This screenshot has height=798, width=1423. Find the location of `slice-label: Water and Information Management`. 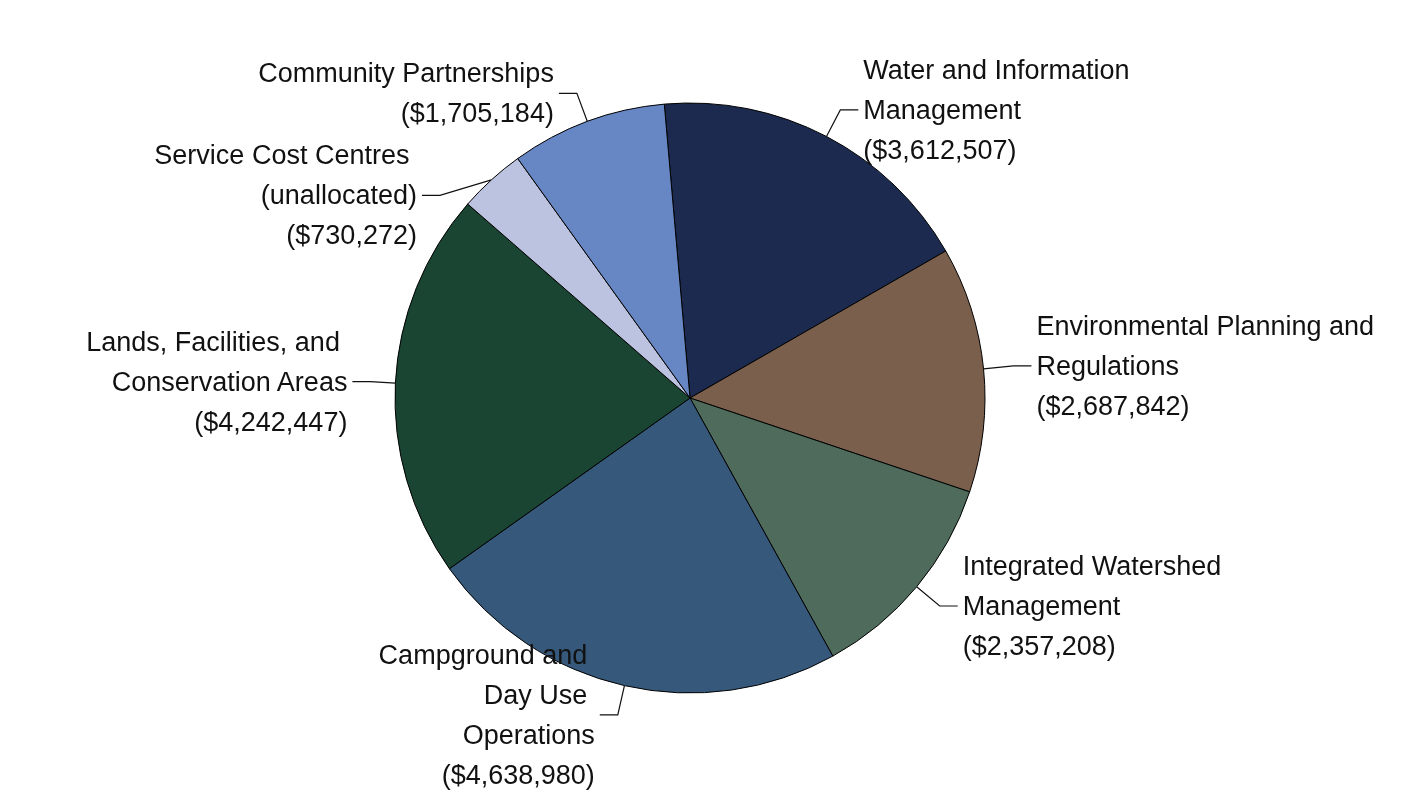

slice-label: Water and Information Management is located at coordinates (1000, 89).